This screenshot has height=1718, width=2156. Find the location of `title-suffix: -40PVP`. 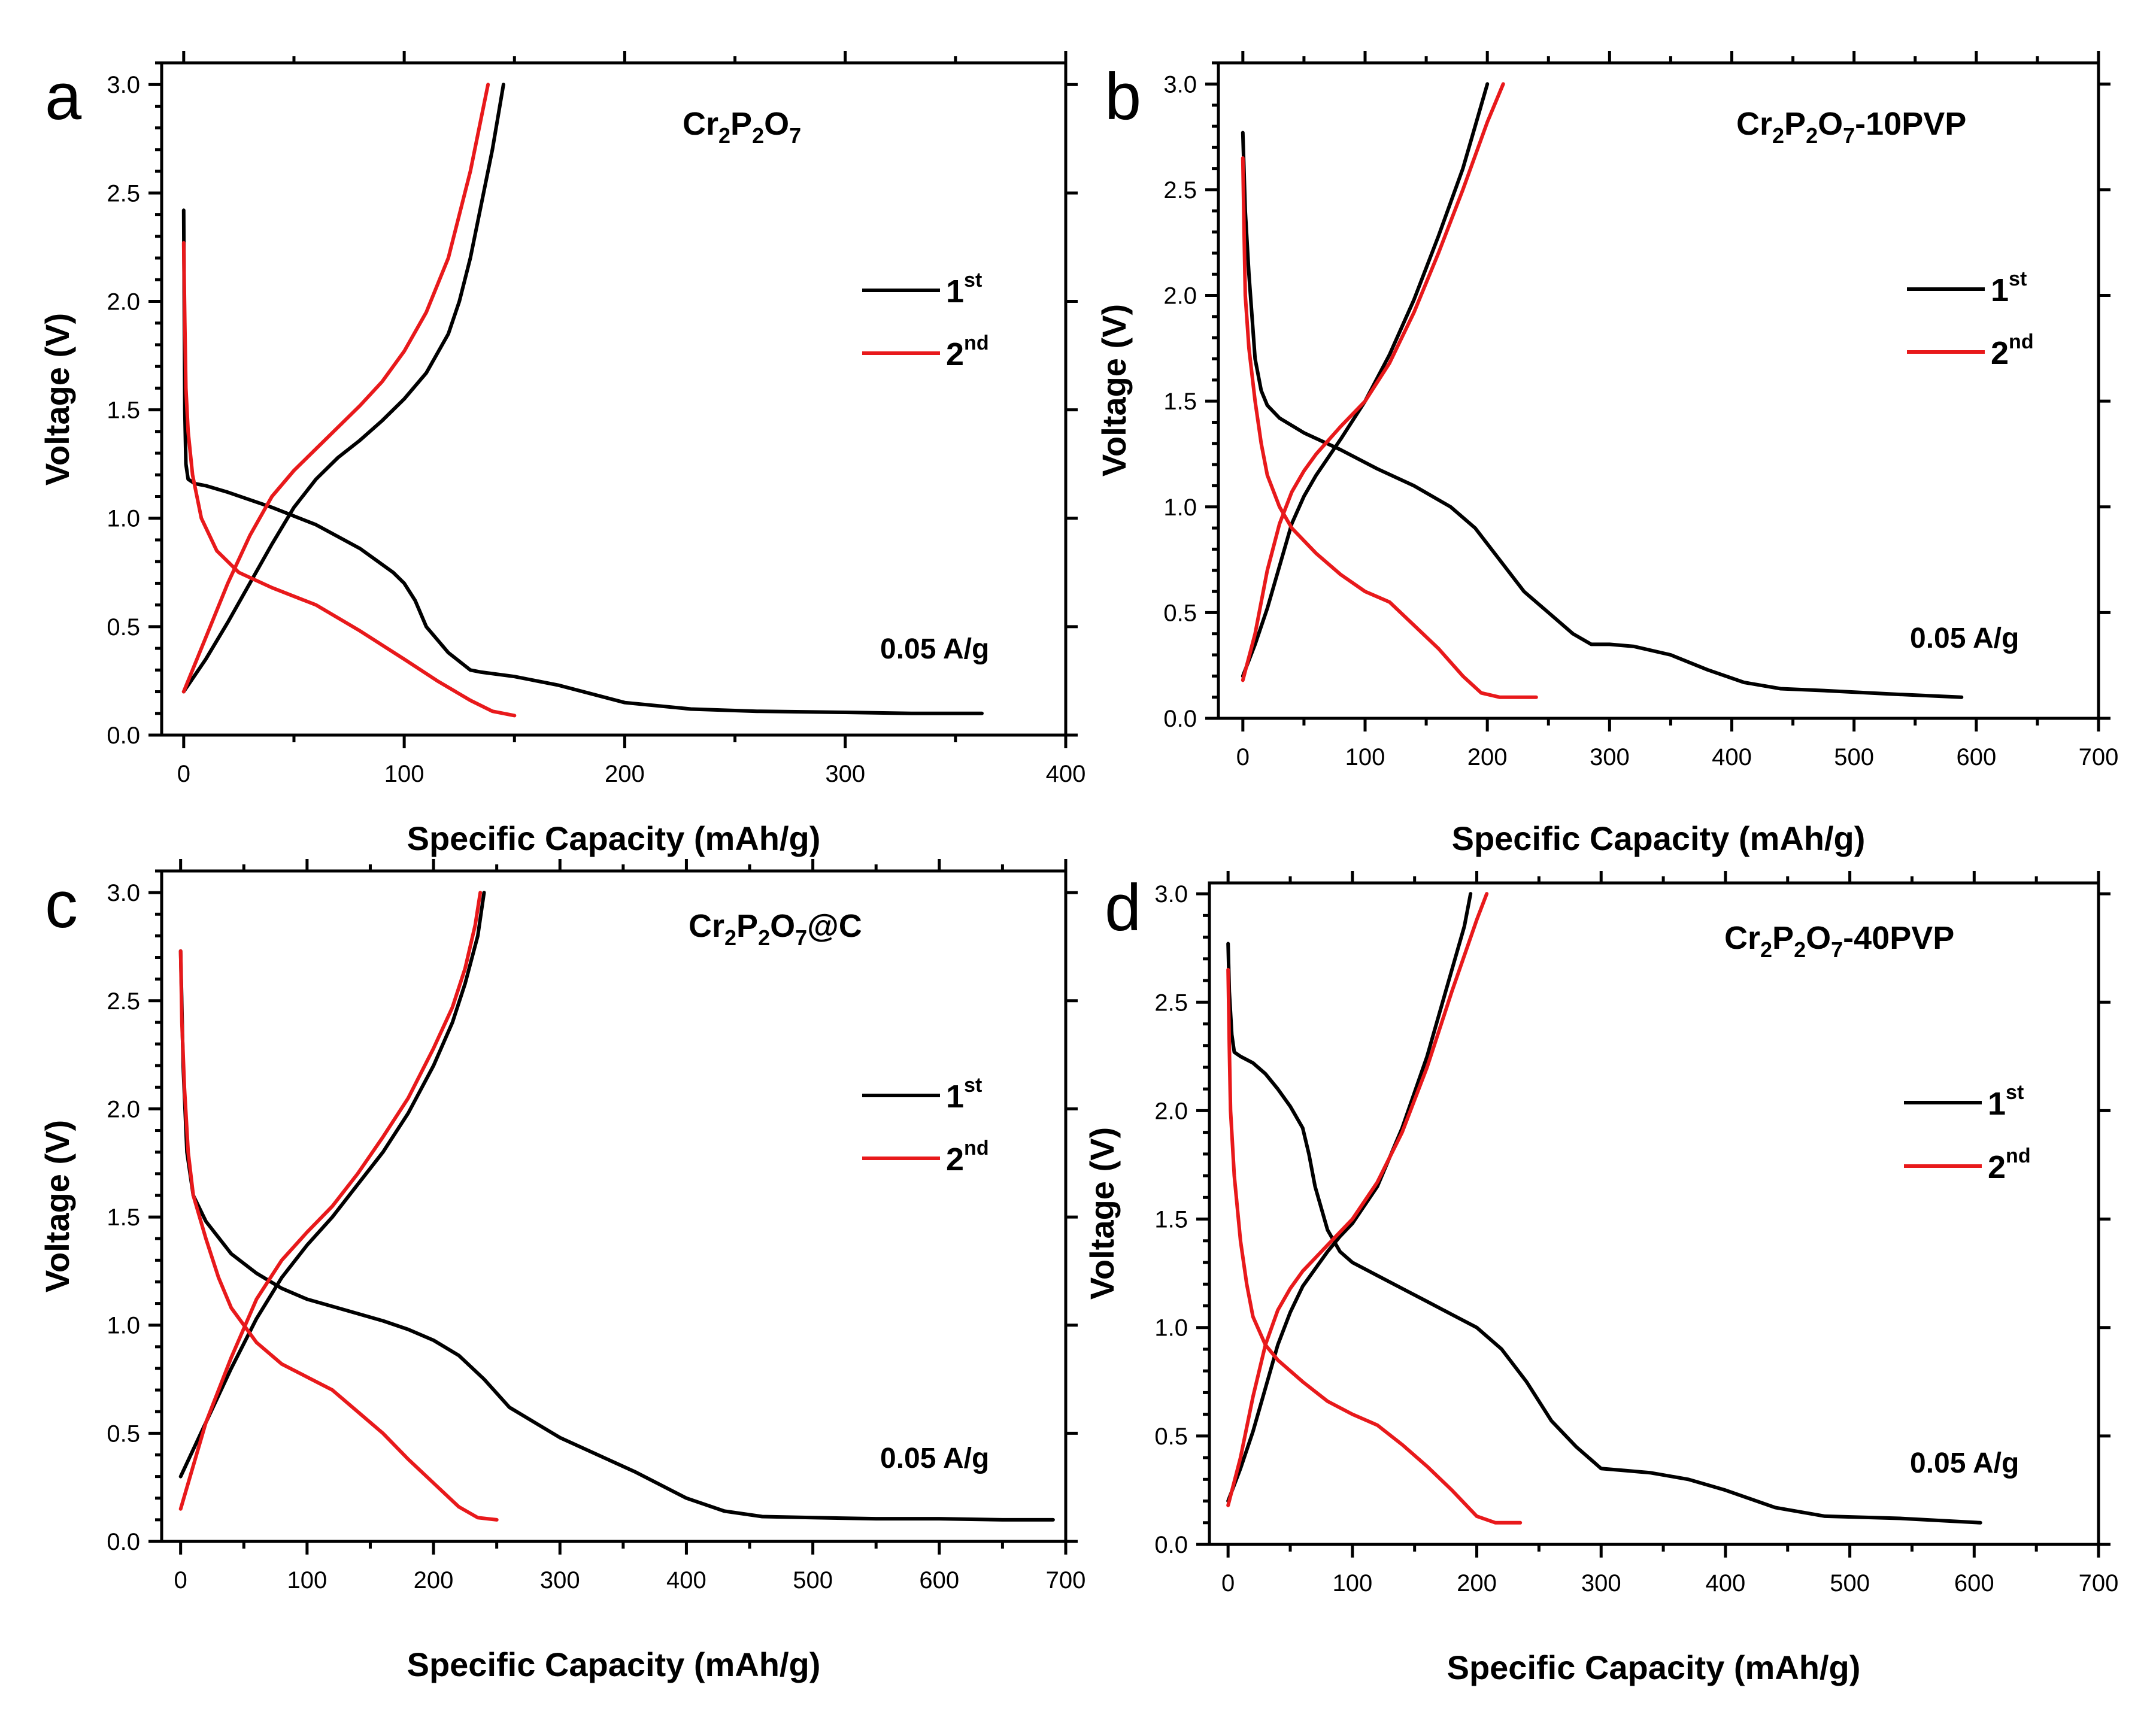

title-suffix: -40PVP is located at coordinates (1898, 938).